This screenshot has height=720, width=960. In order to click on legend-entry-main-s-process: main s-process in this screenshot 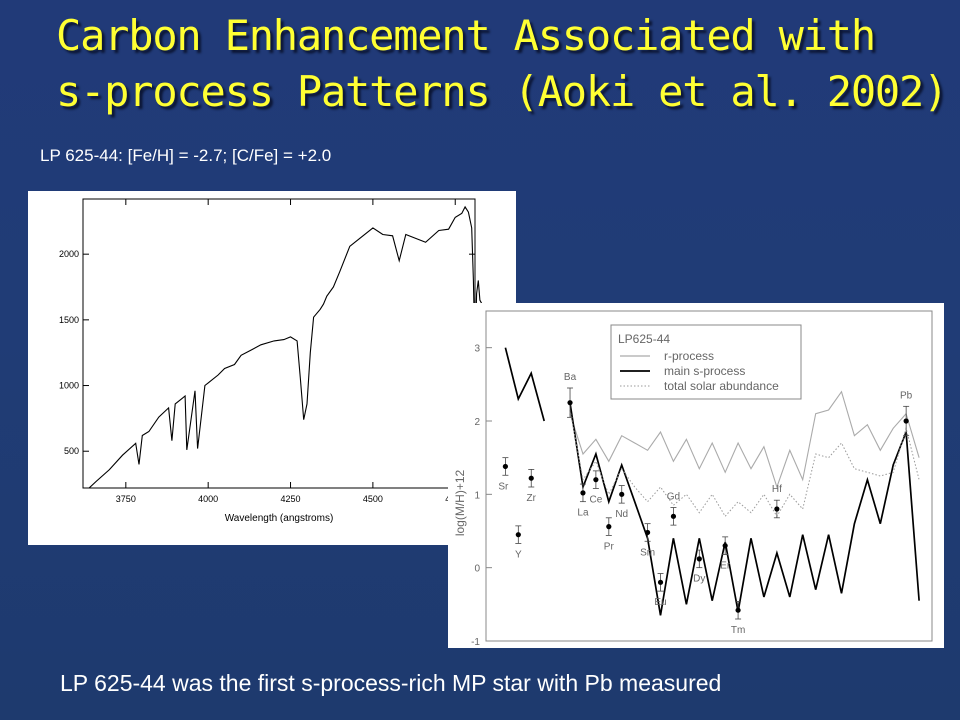, I will do `click(704, 371)`.